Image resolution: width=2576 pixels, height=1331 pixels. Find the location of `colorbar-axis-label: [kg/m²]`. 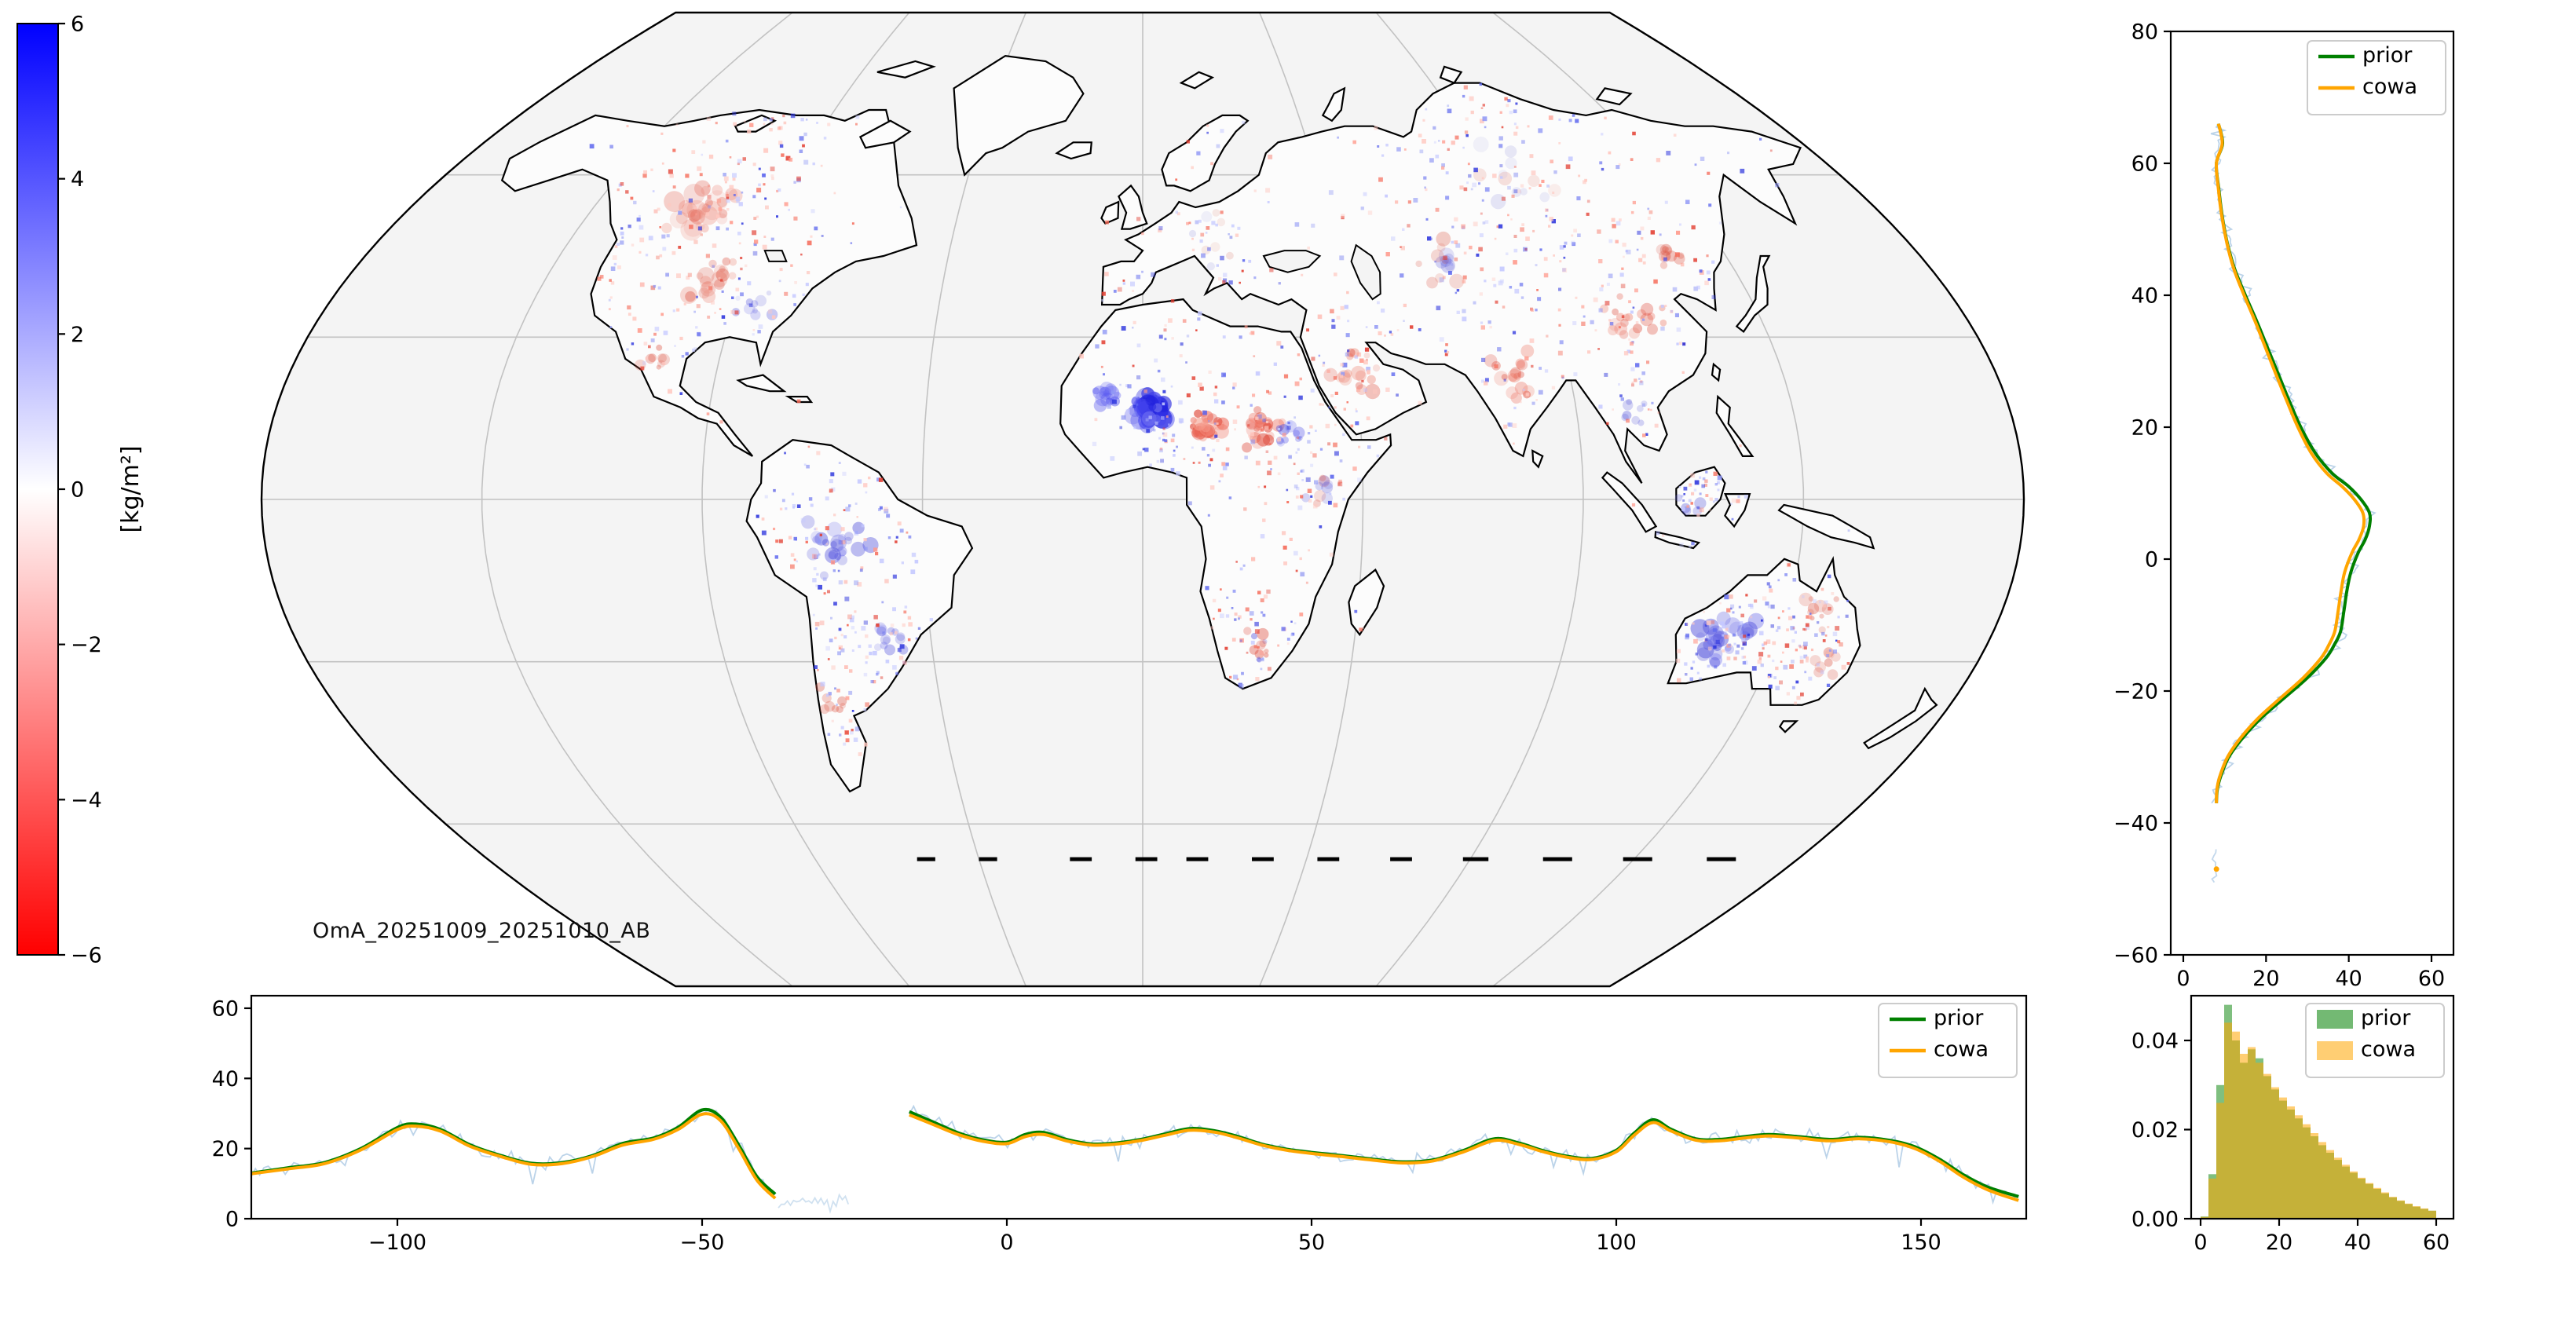

colorbar-axis-label: [kg/m²] is located at coordinates (131, 488).